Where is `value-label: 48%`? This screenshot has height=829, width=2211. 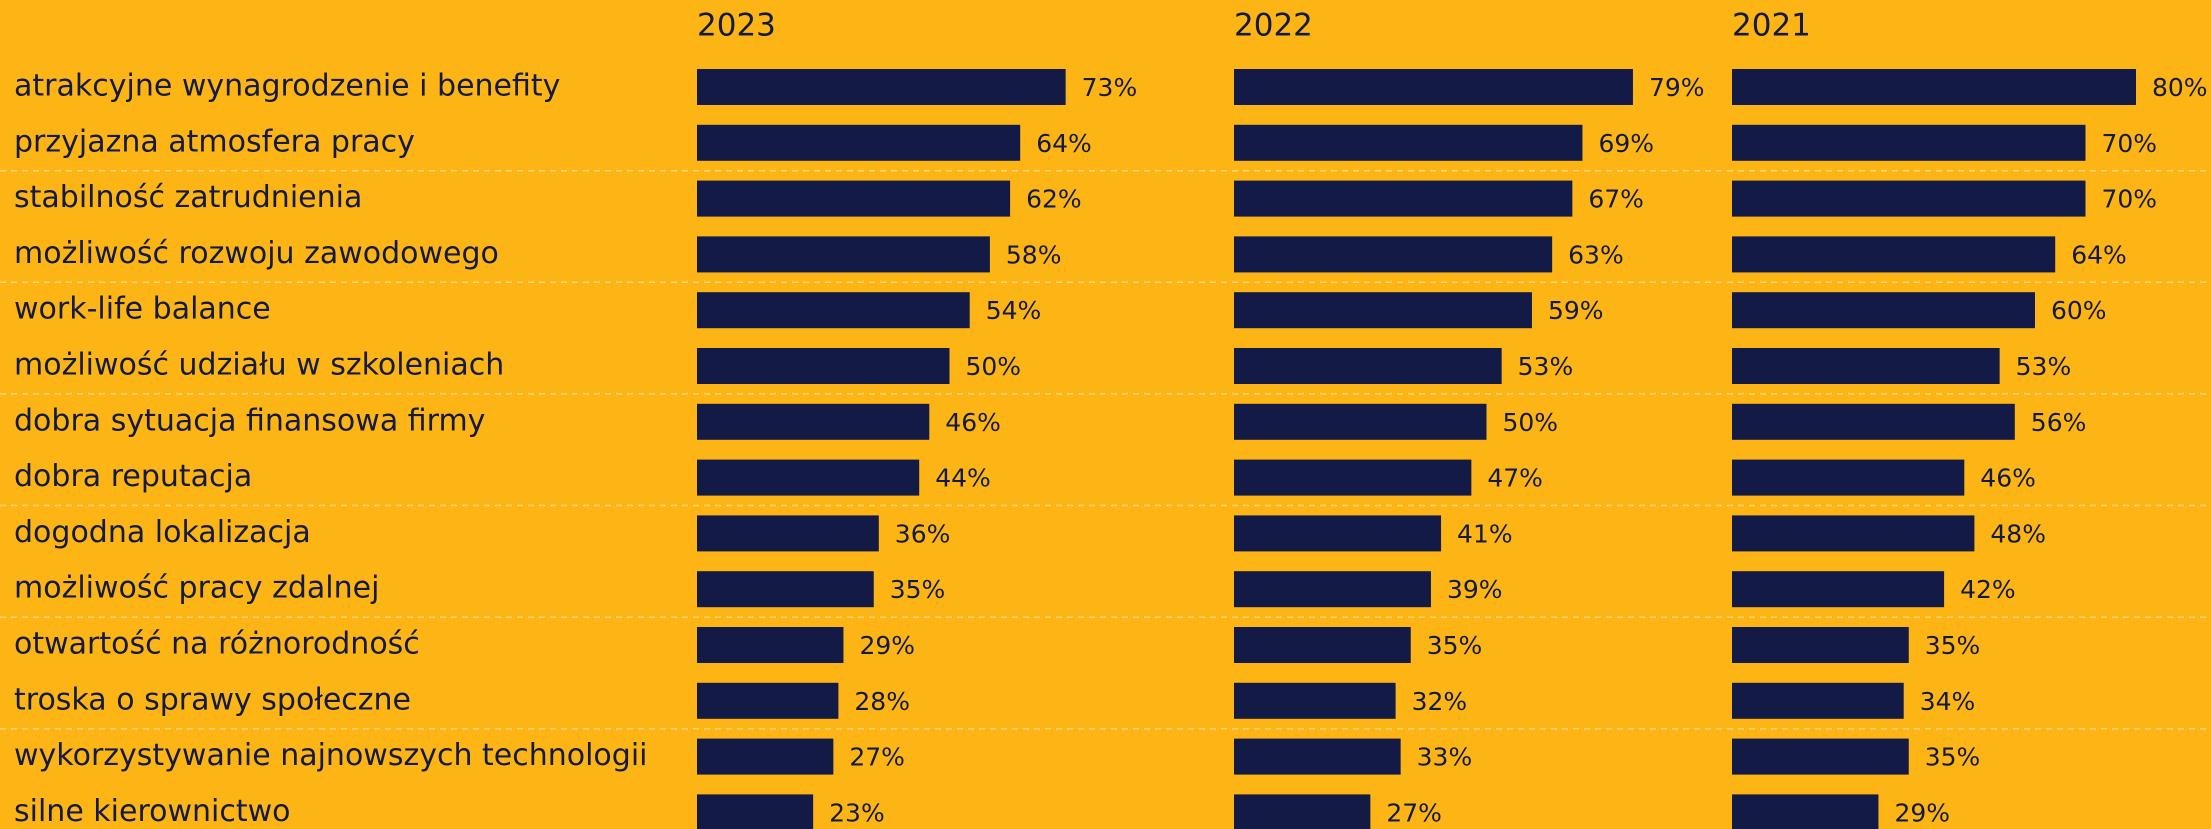
value-label: 48% is located at coordinates (2018, 533).